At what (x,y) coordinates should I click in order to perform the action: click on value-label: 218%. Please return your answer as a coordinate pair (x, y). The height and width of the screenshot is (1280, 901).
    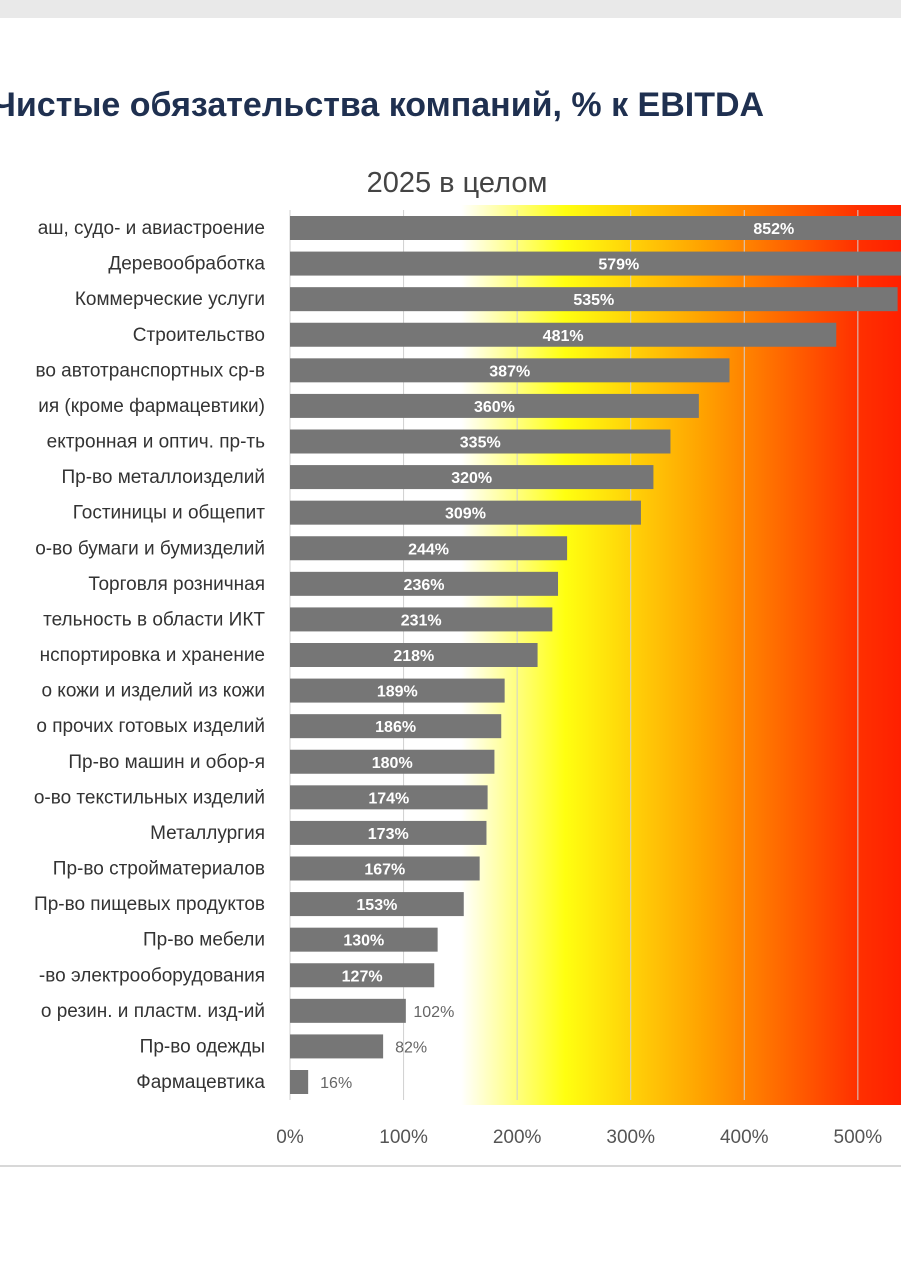
    Looking at the image, I should click on (413, 656).